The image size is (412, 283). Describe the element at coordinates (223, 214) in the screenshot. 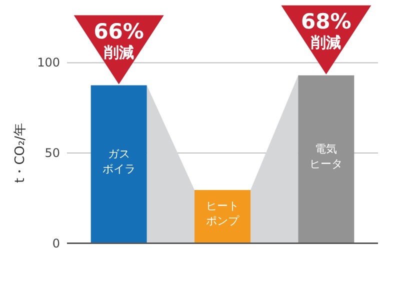

I see `x-tick-label: ヒートポンプ` at that location.